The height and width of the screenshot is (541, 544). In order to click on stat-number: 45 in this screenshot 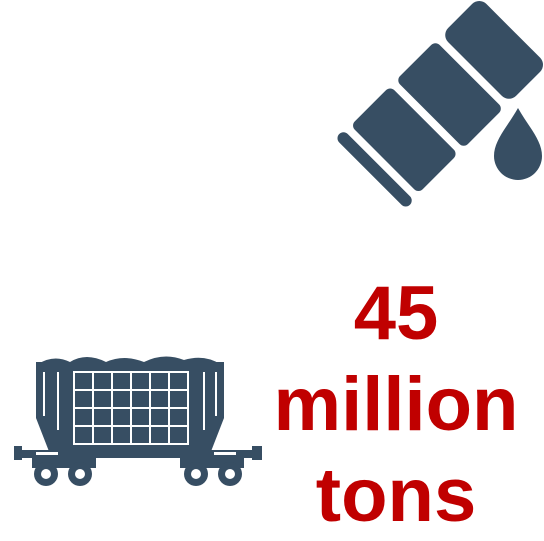, I will do `click(396, 313)`.